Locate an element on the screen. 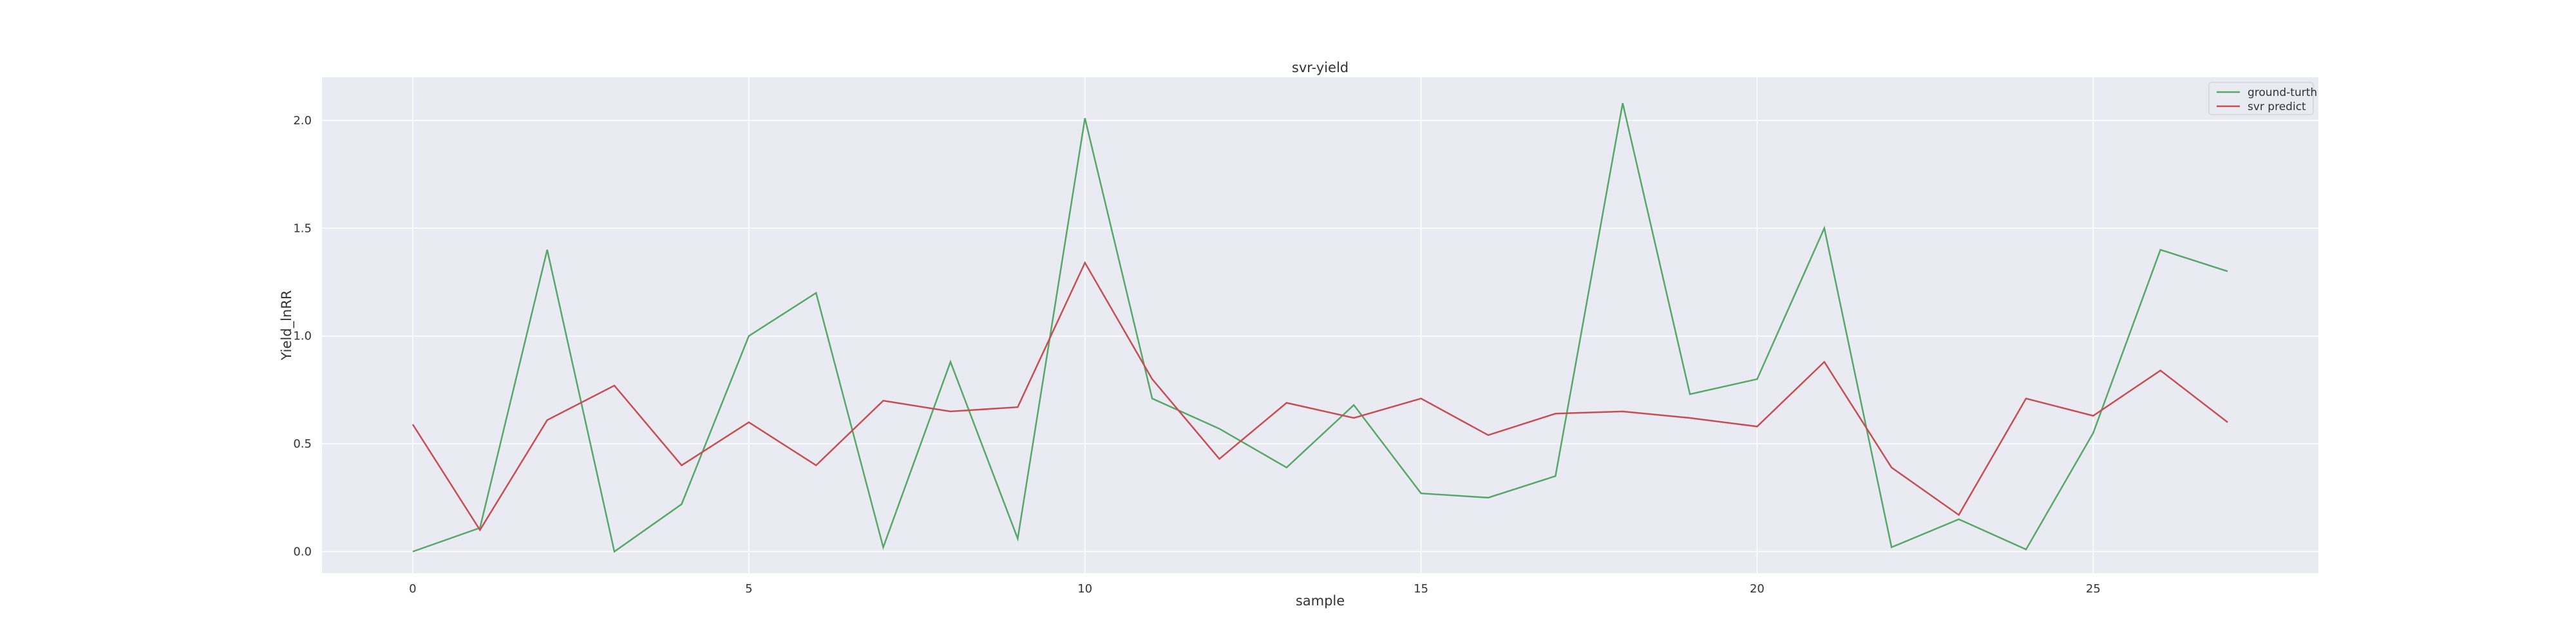 Image resolution: width=2576 pixels, height=644 pixels. x-tick-label: 25 is located at coordinates (2093, 589).